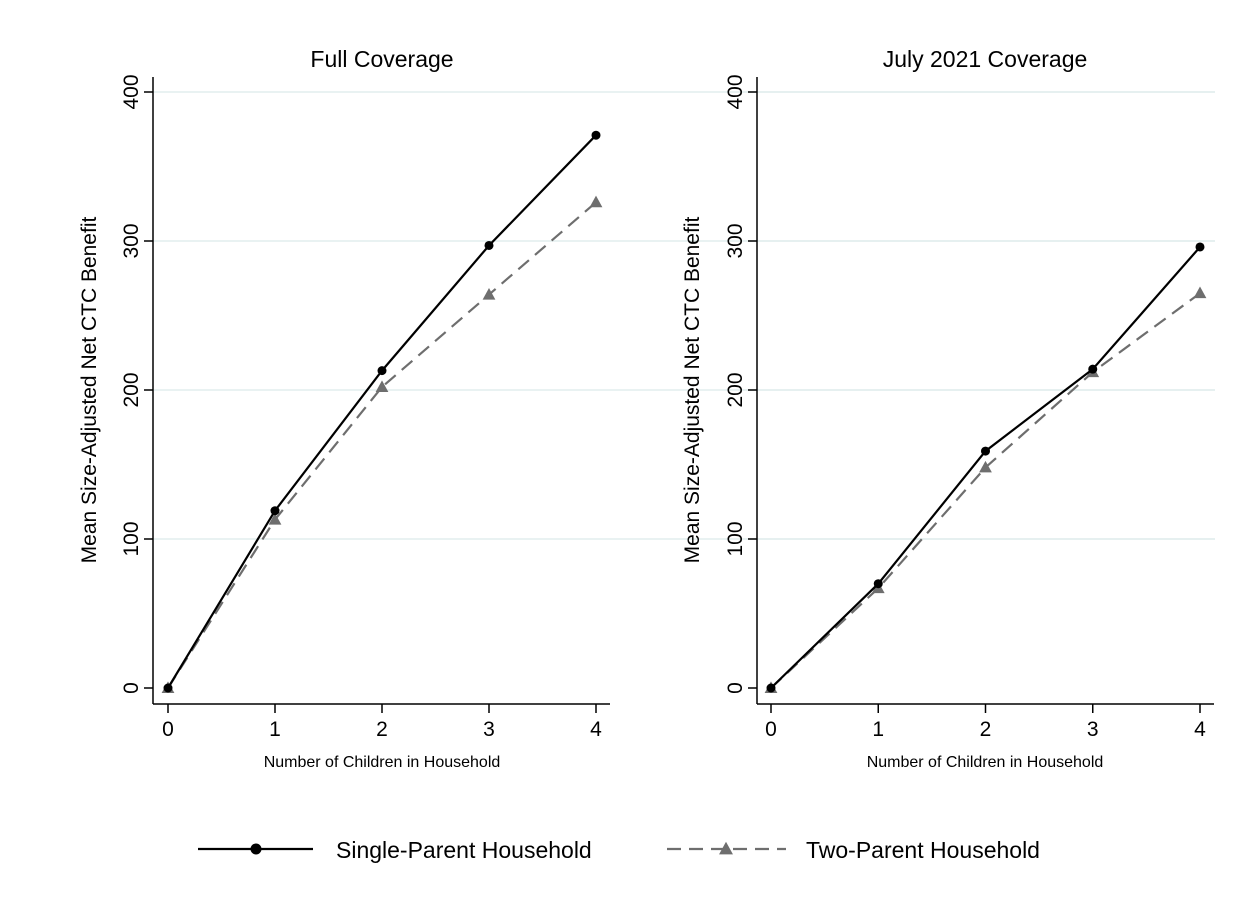  I want to click on legend-item-single-parent: Single-Parent Household, so click(395, 850).